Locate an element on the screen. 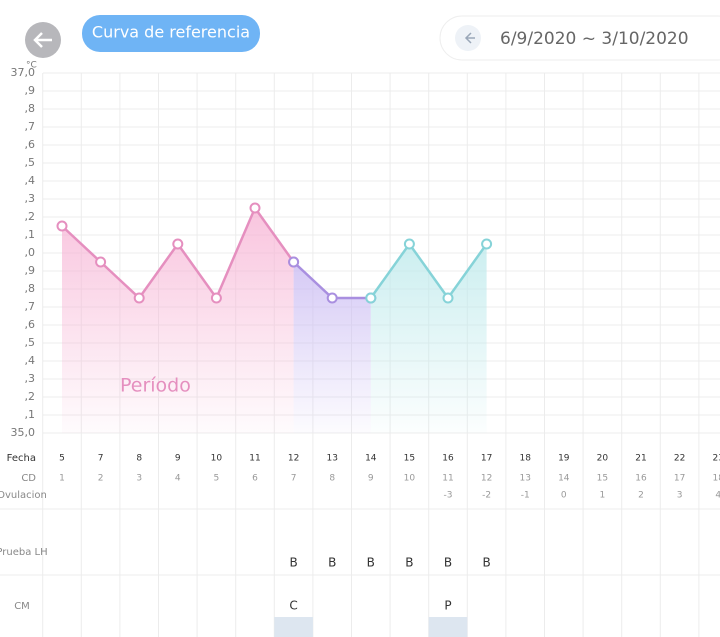  cell: 17 is located at coordinates (679, 479).